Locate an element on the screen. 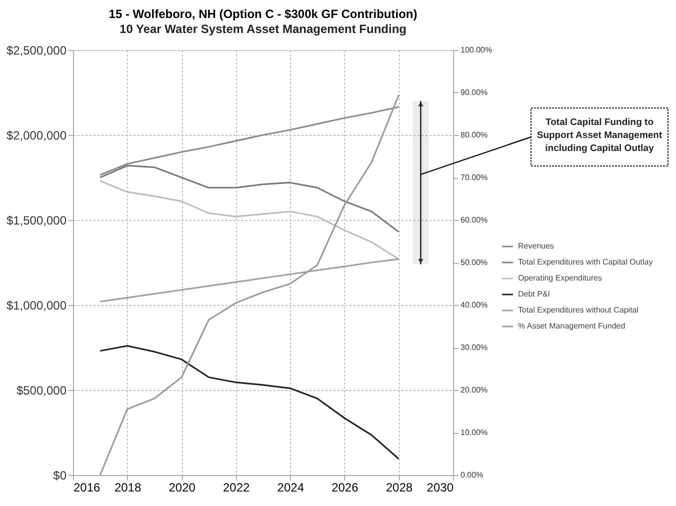  x-tick-label: 2020 is located at coordinates (182, 487).